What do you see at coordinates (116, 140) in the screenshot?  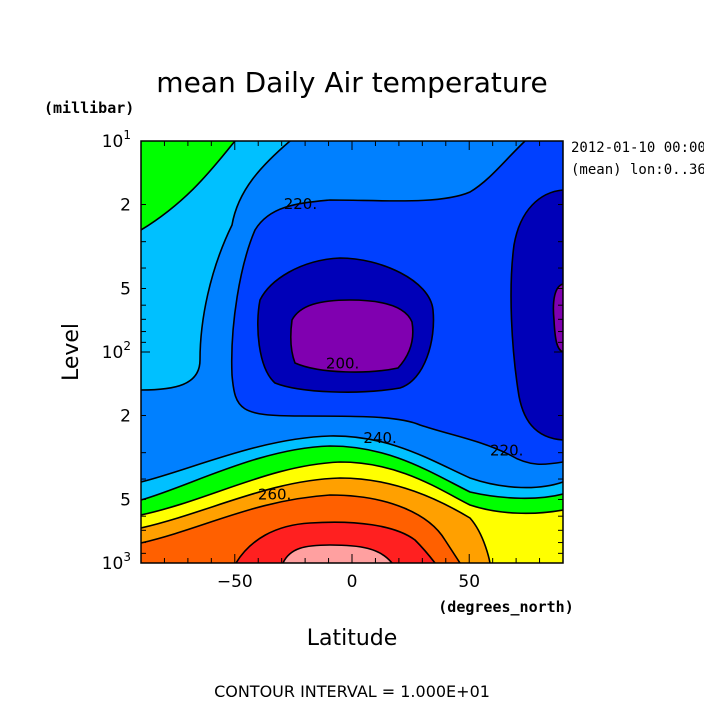 I see `y-tick-label: 10¹` at bounding box center [116, 140].